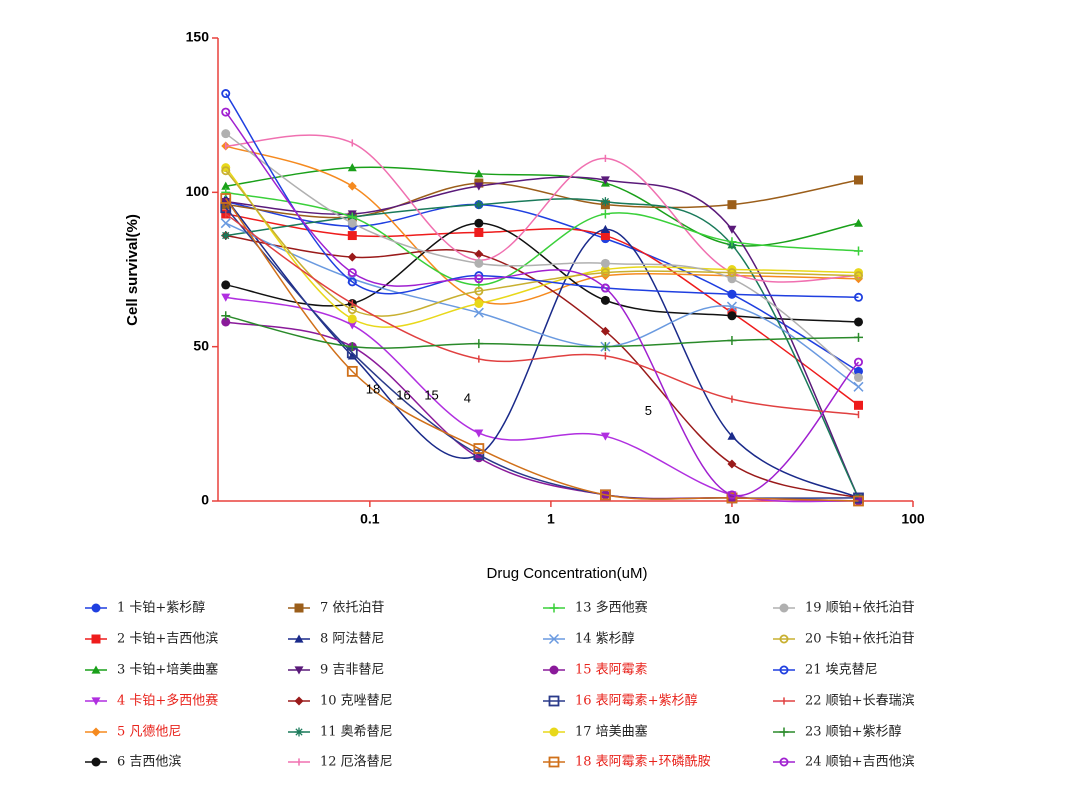 The height and width of the screenshot is (810, 1080). What do you see at coordinates (589, 639) in the screenshot?
I see `legend-item: 14 紫杉醇` at bounding box center [589, 639].